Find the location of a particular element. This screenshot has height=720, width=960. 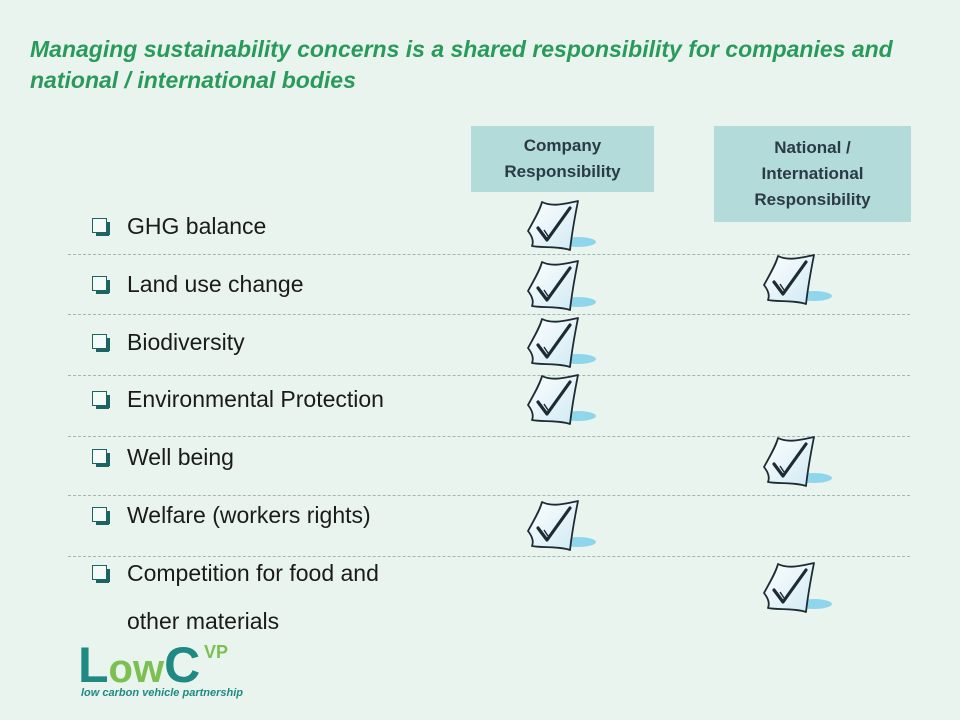

list-item-label: Well being is located at coordinates (180, 457).